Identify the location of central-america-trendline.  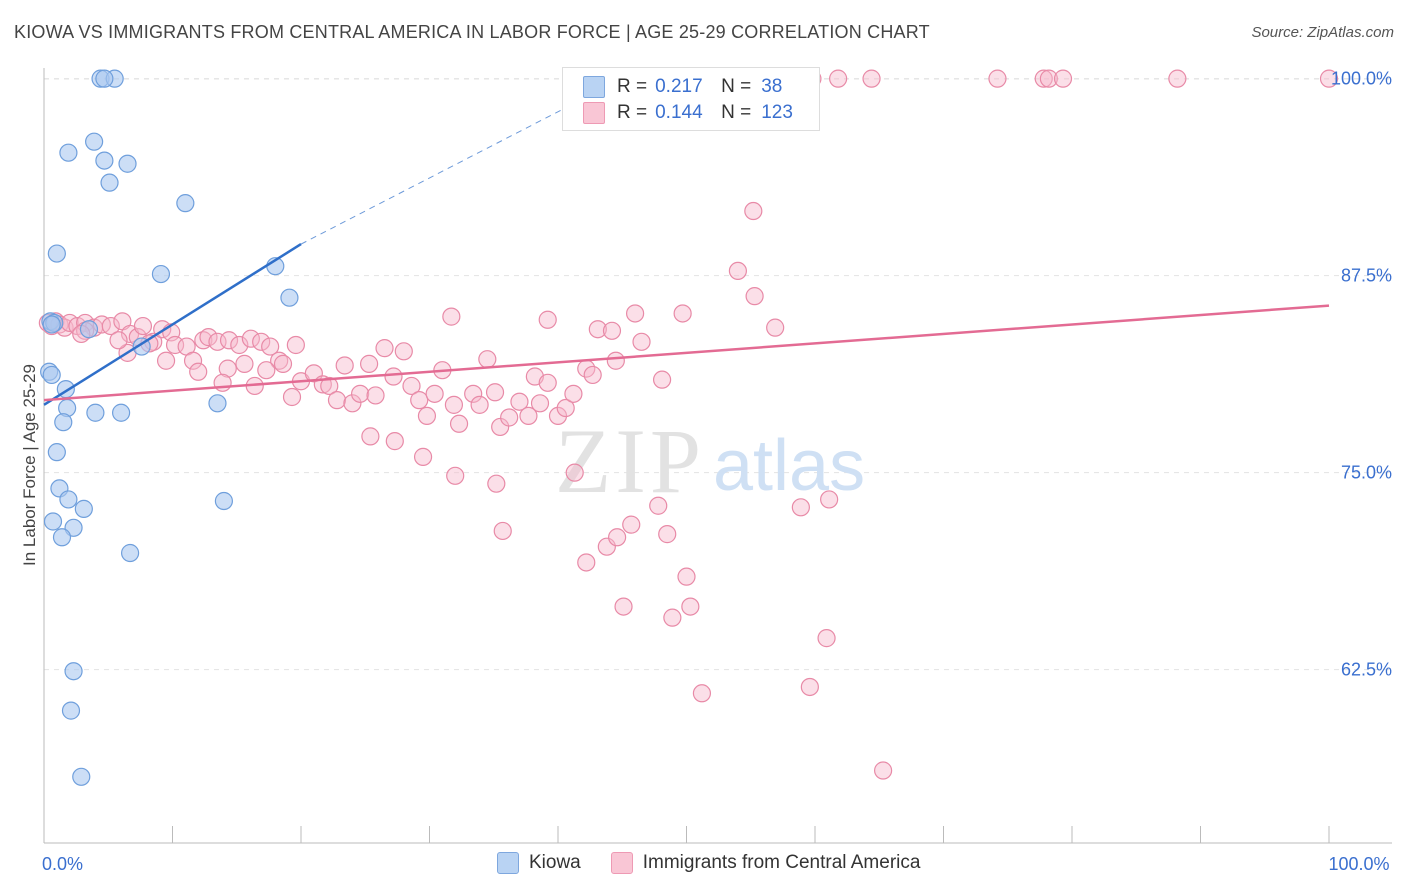
(686, 353).